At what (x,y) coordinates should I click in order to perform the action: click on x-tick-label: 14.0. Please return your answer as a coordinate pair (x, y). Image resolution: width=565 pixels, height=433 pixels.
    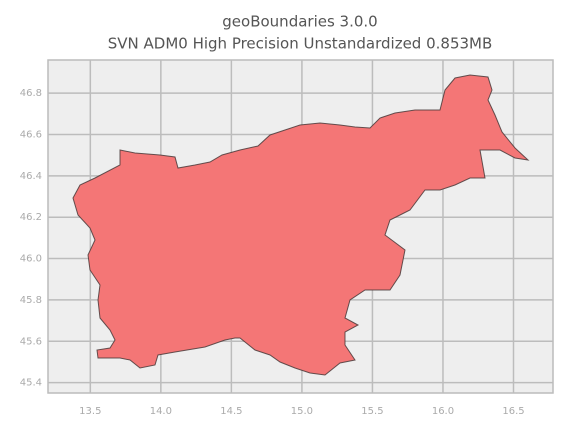
    Looking at the image, I should click on (161, 411).